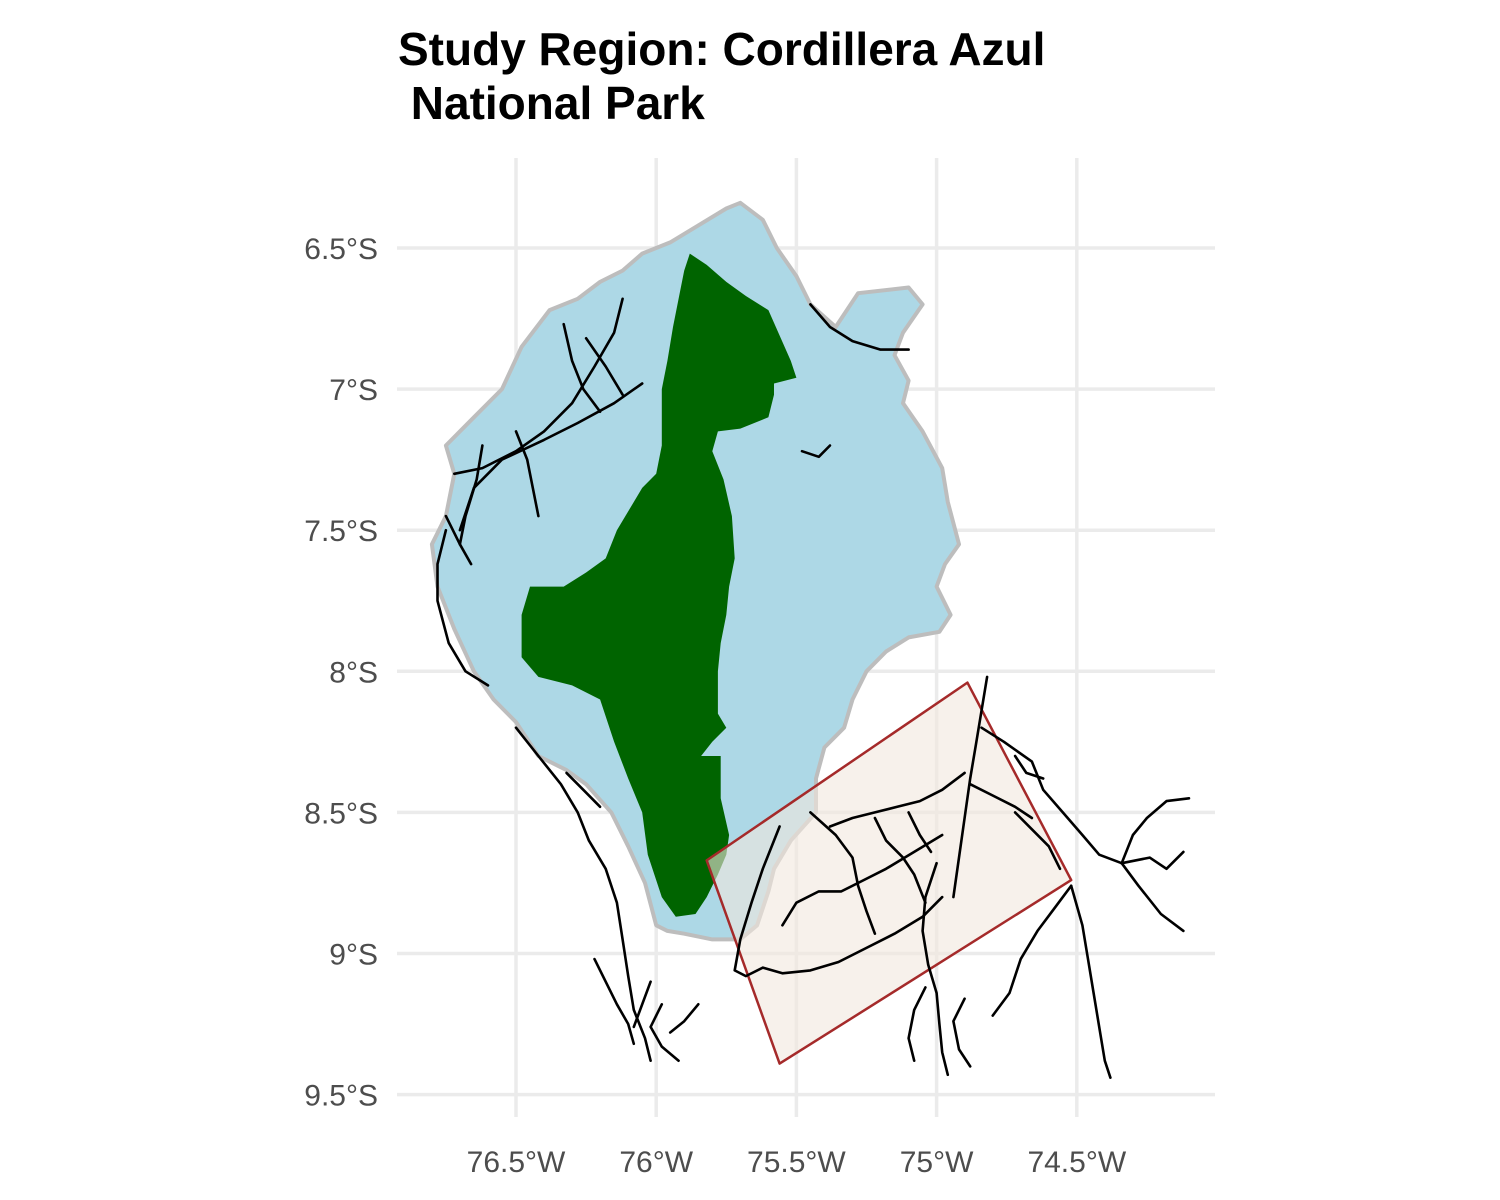 This screenshot has width=1500, height=1200. Describe the element at coordinates (341, 531) in the screenshot. I see `y-tick-label-2: 7.5°S` at that location.